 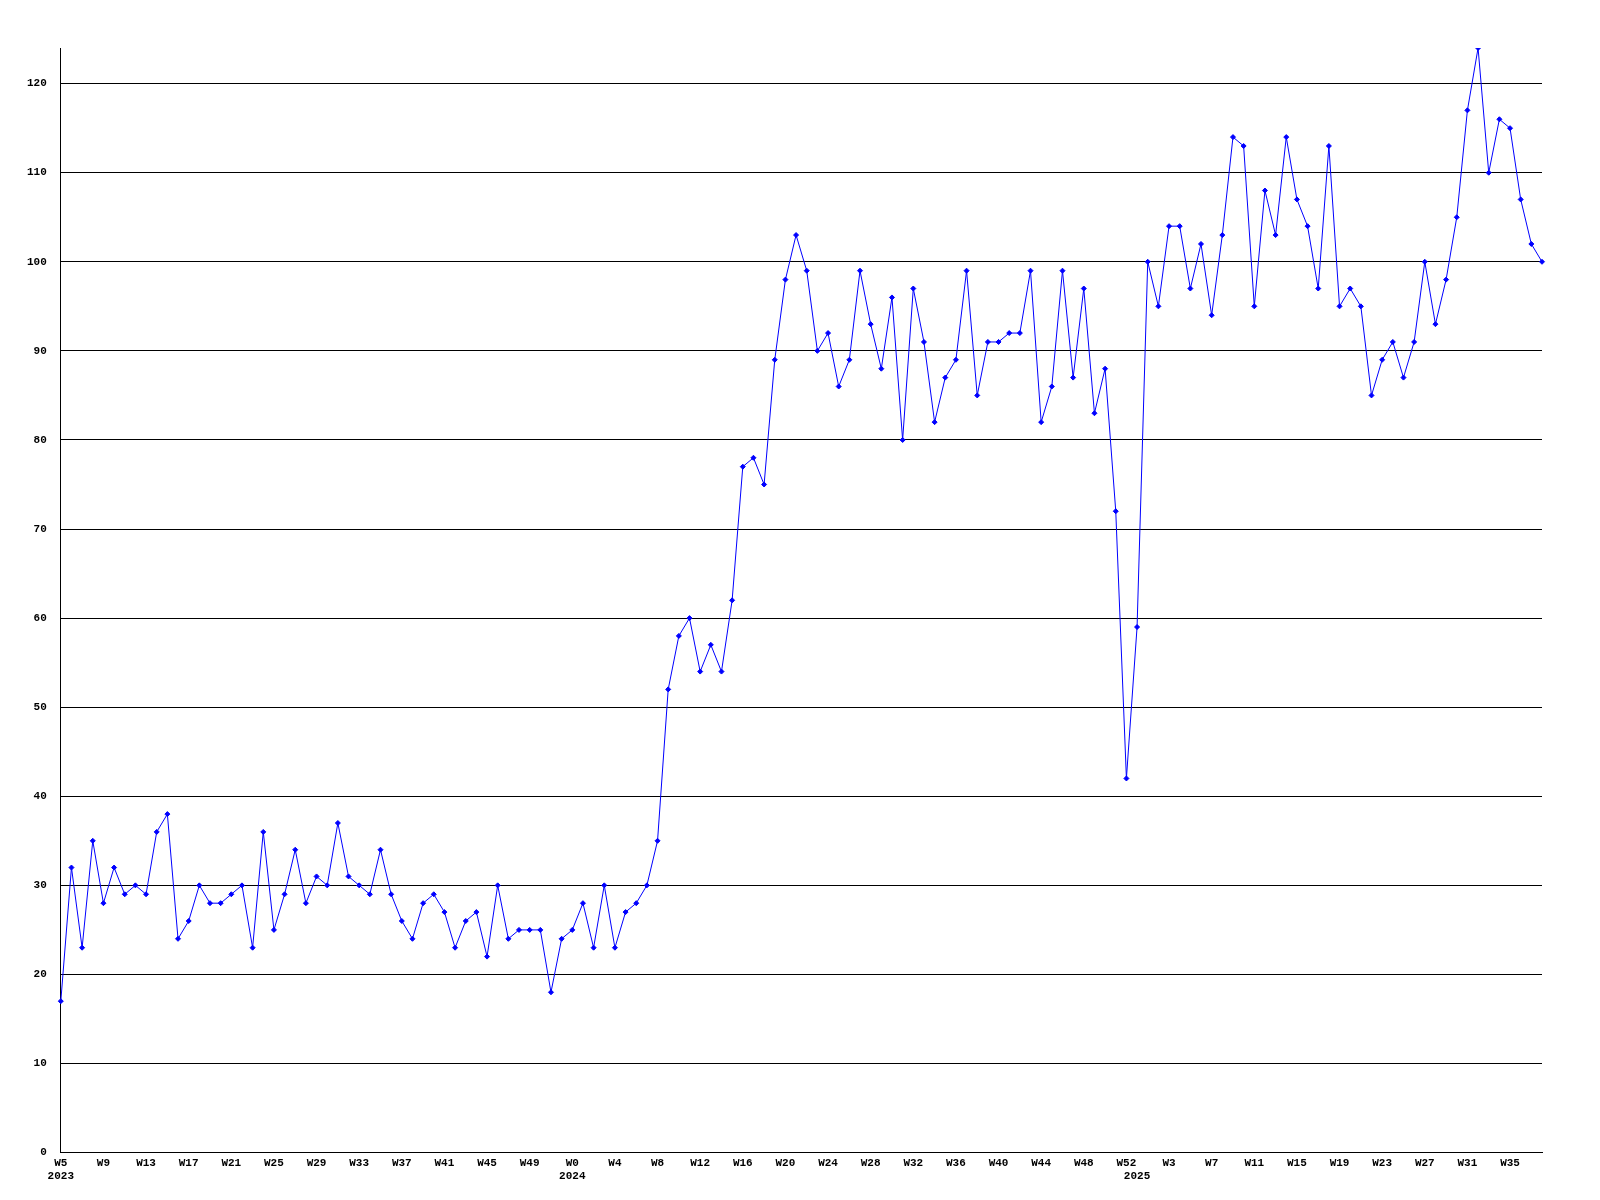 What do you see at coordinates (1297, 1162) in the screenshot?
I see `x-tick-label: W15` at bounding box center [1297, 1162].